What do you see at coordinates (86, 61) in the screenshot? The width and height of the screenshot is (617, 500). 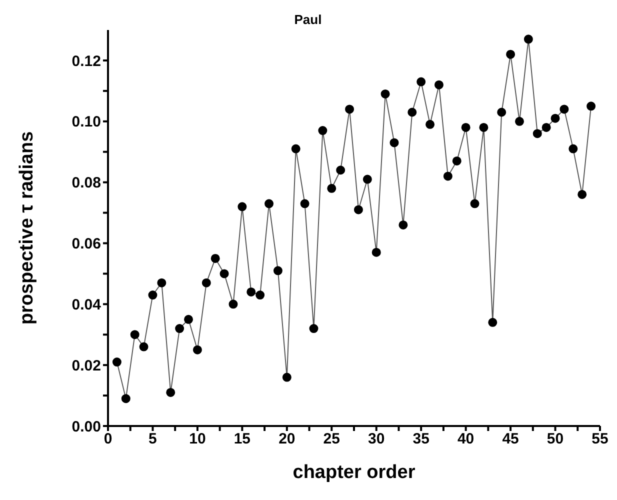 I see `y-tick-label: 0.12` at bounding box center [86, 61].